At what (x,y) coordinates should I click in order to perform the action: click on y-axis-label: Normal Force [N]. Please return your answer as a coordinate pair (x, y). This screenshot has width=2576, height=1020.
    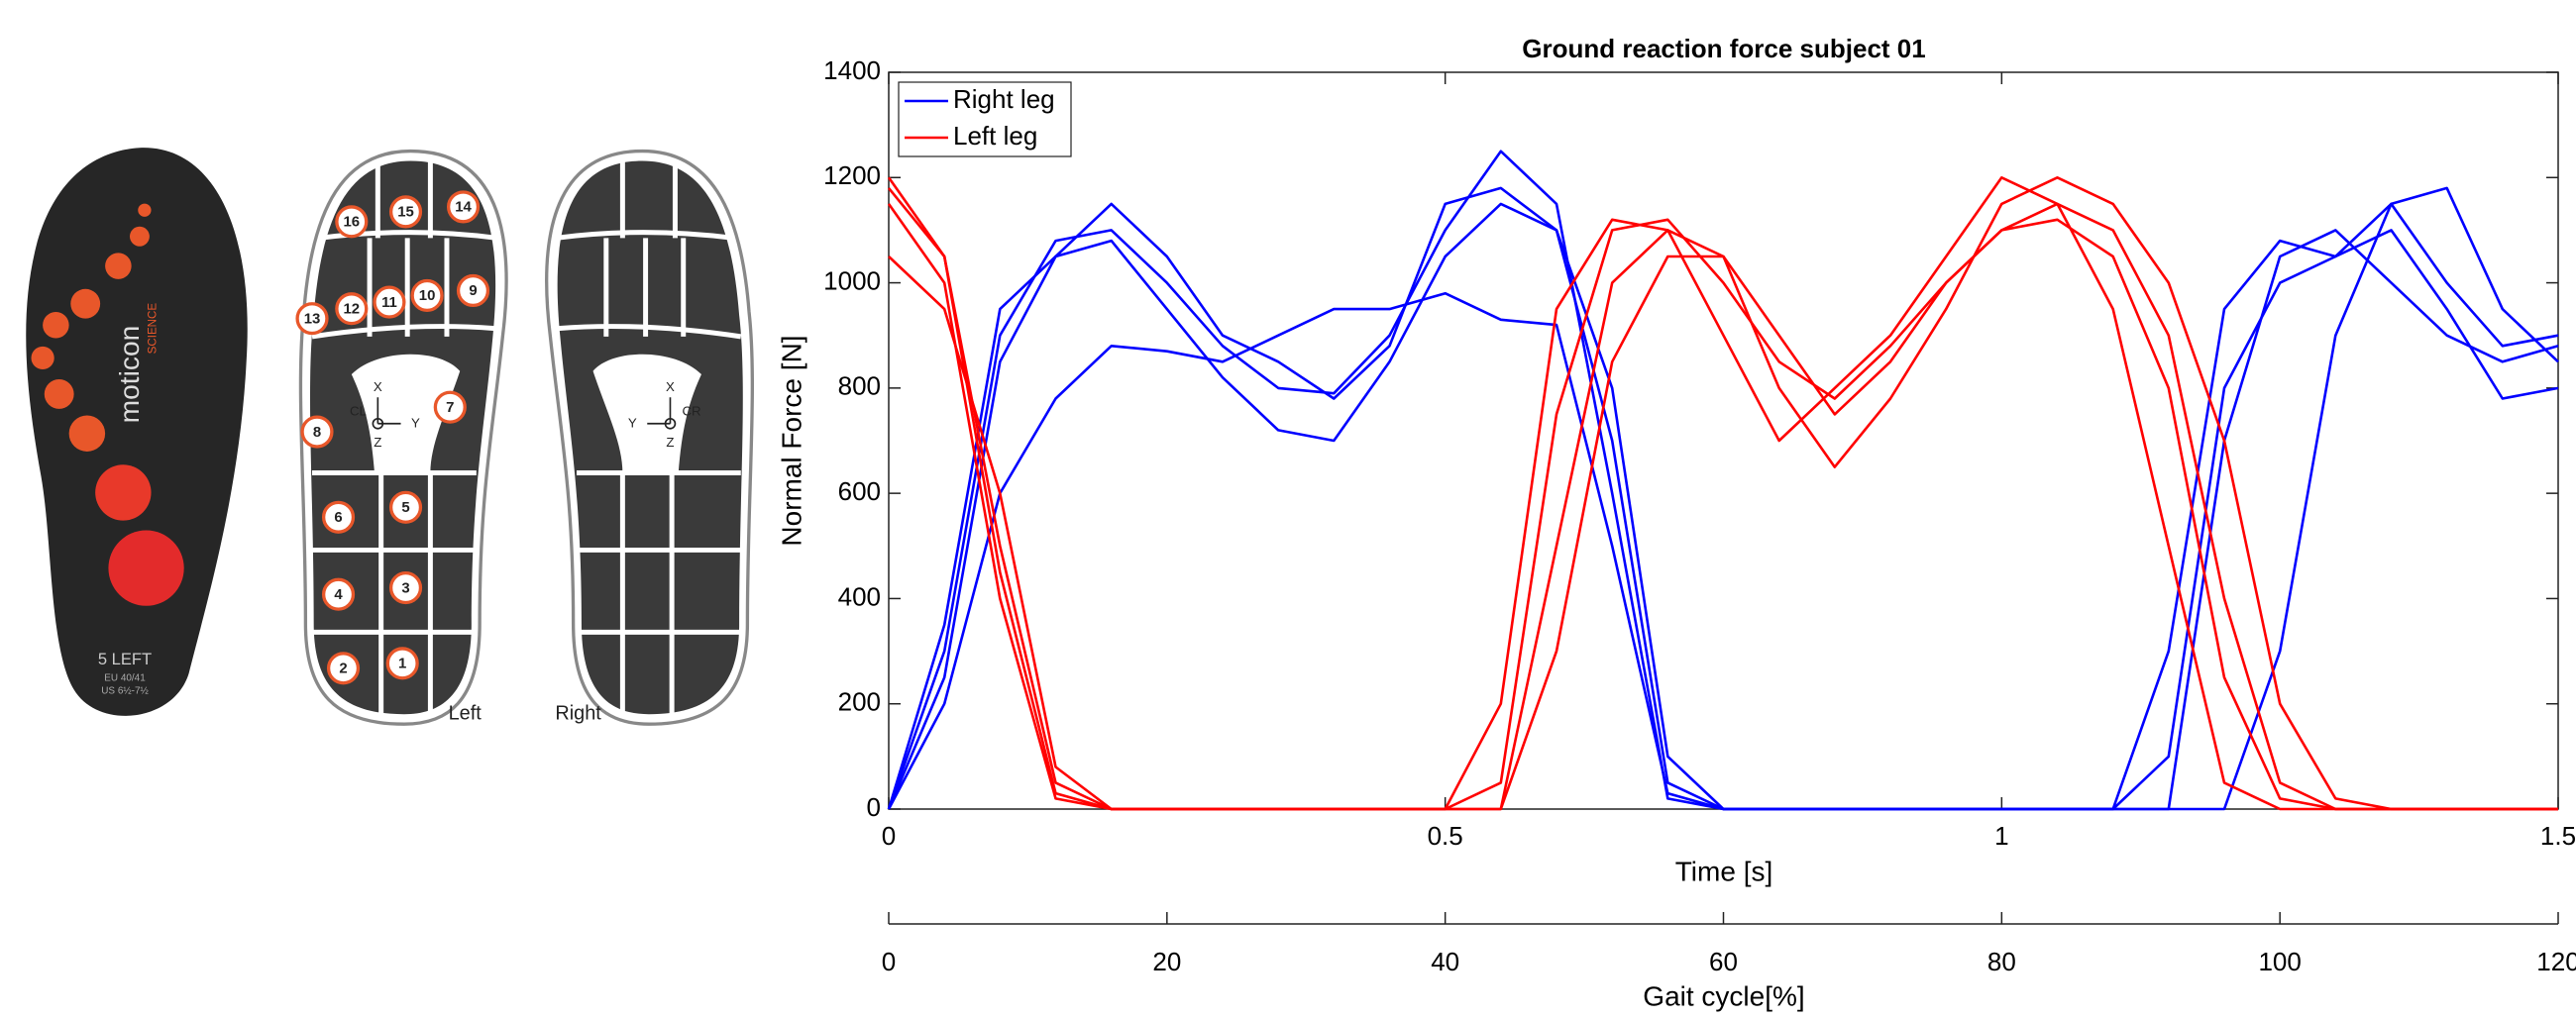
    Looking at the image, I should click on (791, 440).